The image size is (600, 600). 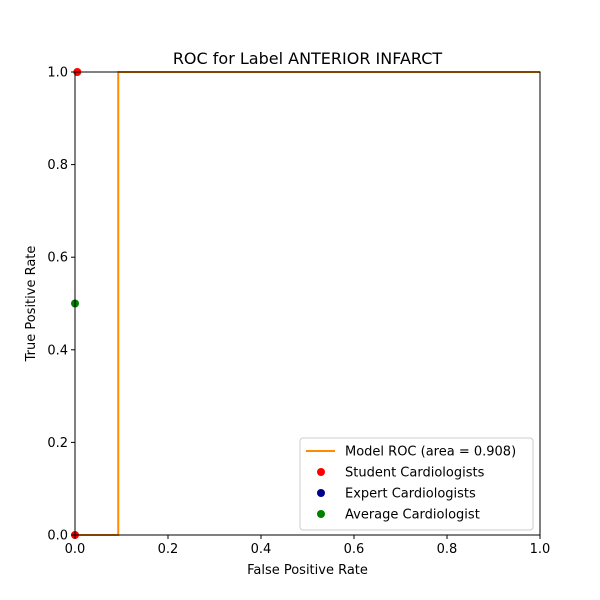 What do you see at coordinates (168, 549) in the screenshot?
I see `x-tick-label: 0.2` at bounding box center [168, 549].